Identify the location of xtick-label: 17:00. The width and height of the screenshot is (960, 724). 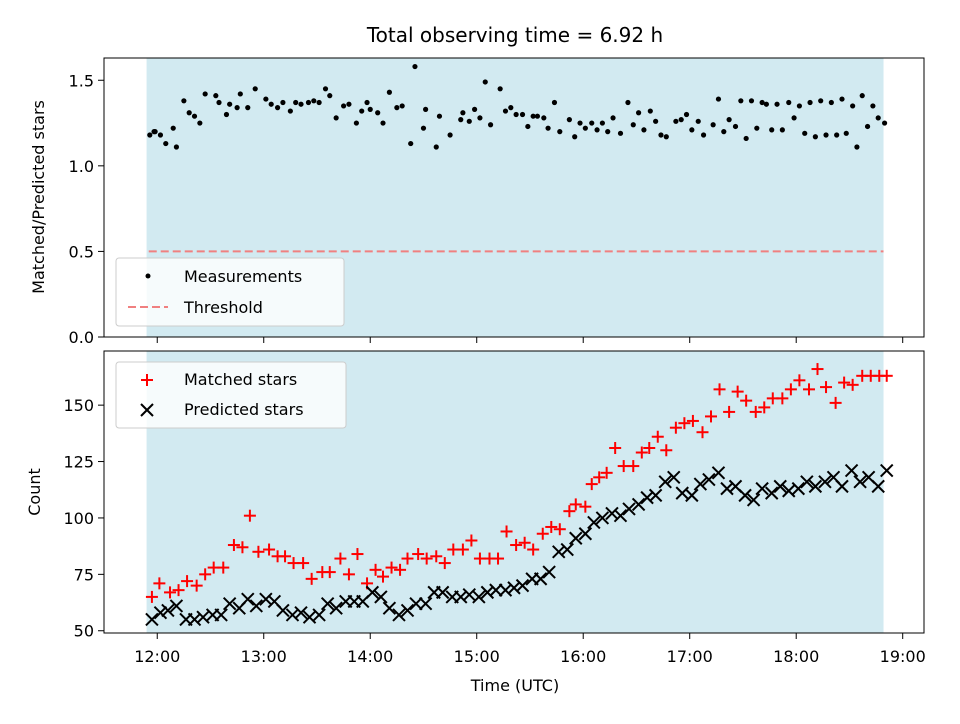
(690, 656).